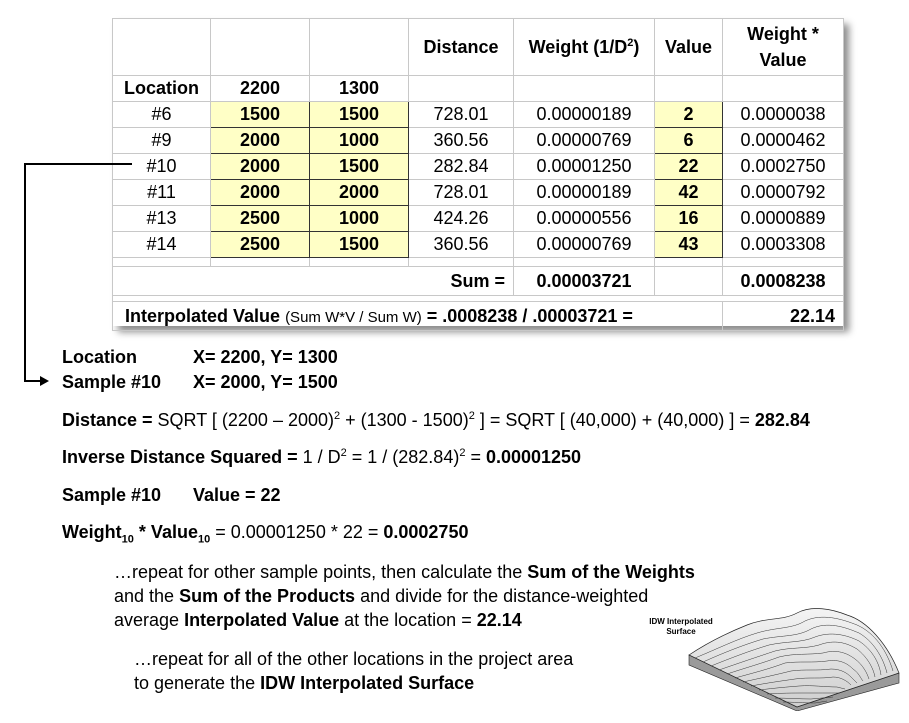 Image resolution: width=909 pixels, height=723 pixels. I want to click on sample-value-text: Value = 22, so click(237, 495).